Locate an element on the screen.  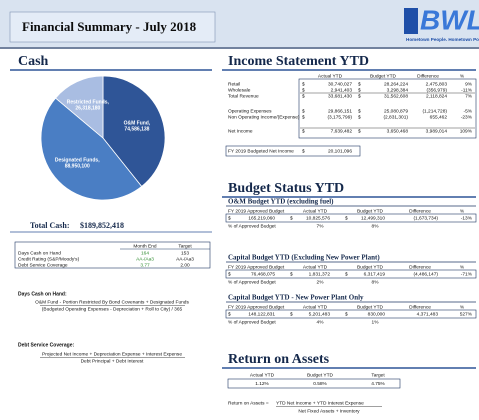
row-label: % of Approved Budget is located at coordinates (252, 322).